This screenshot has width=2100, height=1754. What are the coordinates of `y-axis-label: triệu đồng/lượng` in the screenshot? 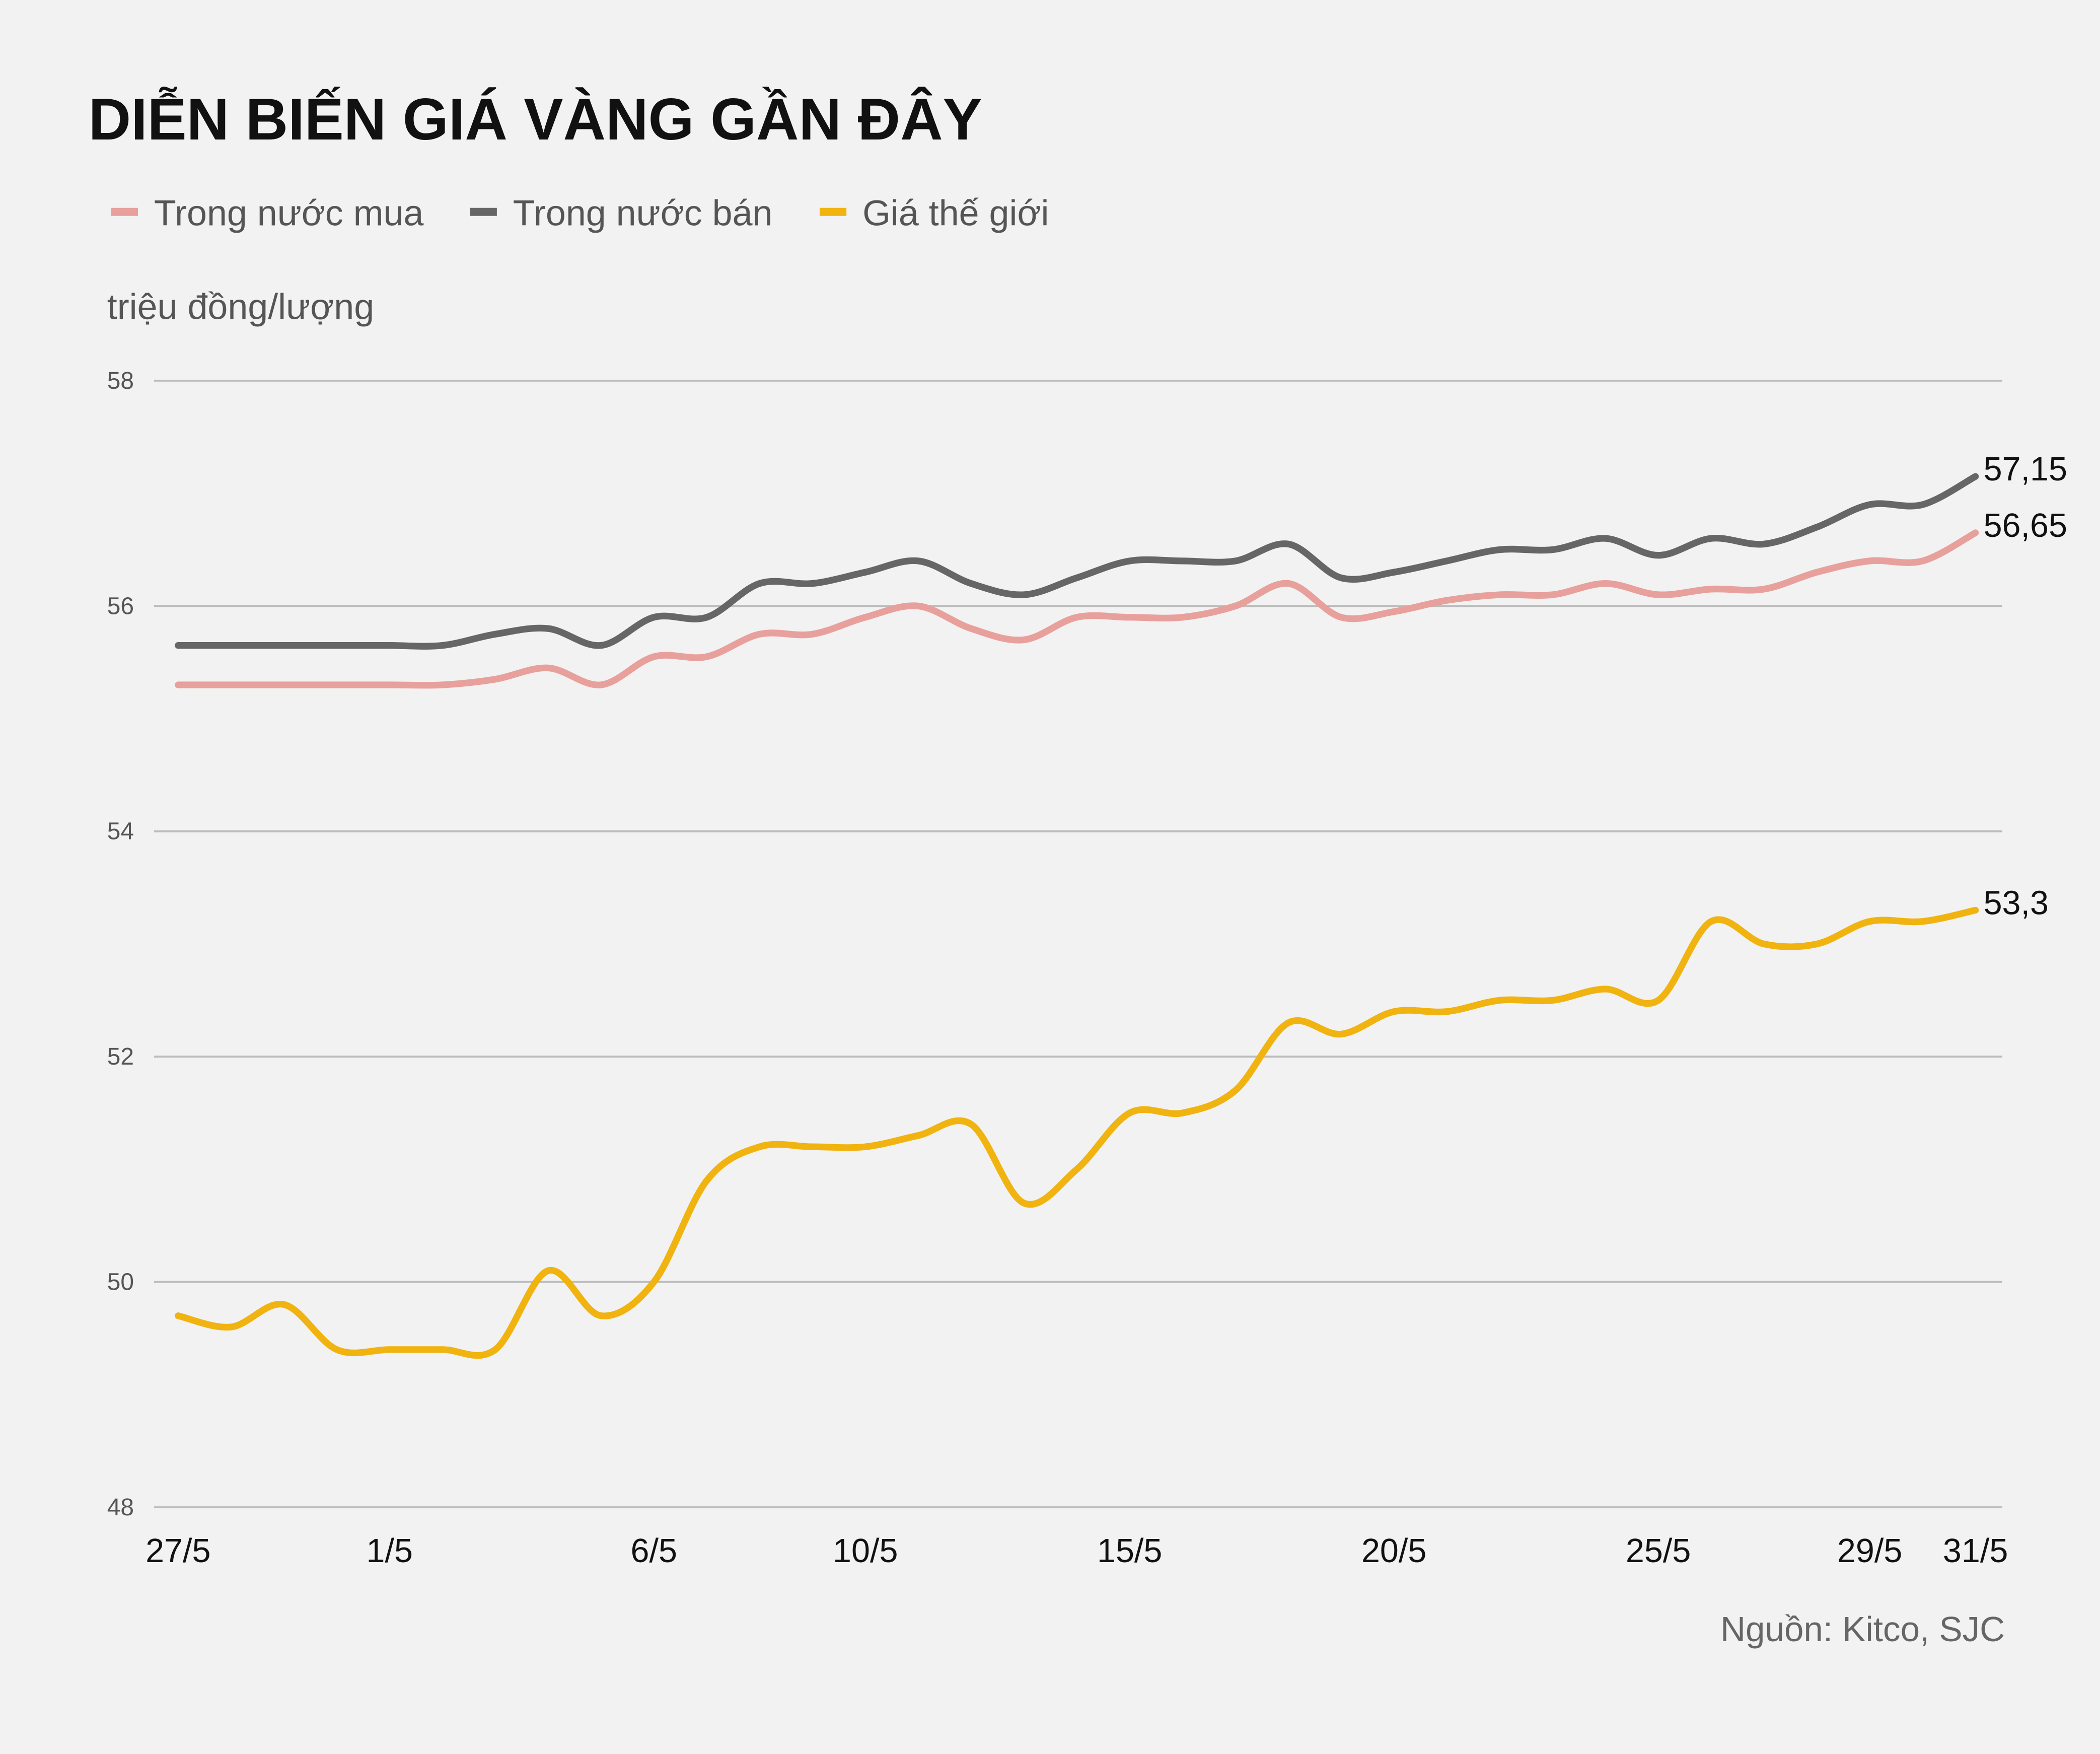 It's located at (240, 307).